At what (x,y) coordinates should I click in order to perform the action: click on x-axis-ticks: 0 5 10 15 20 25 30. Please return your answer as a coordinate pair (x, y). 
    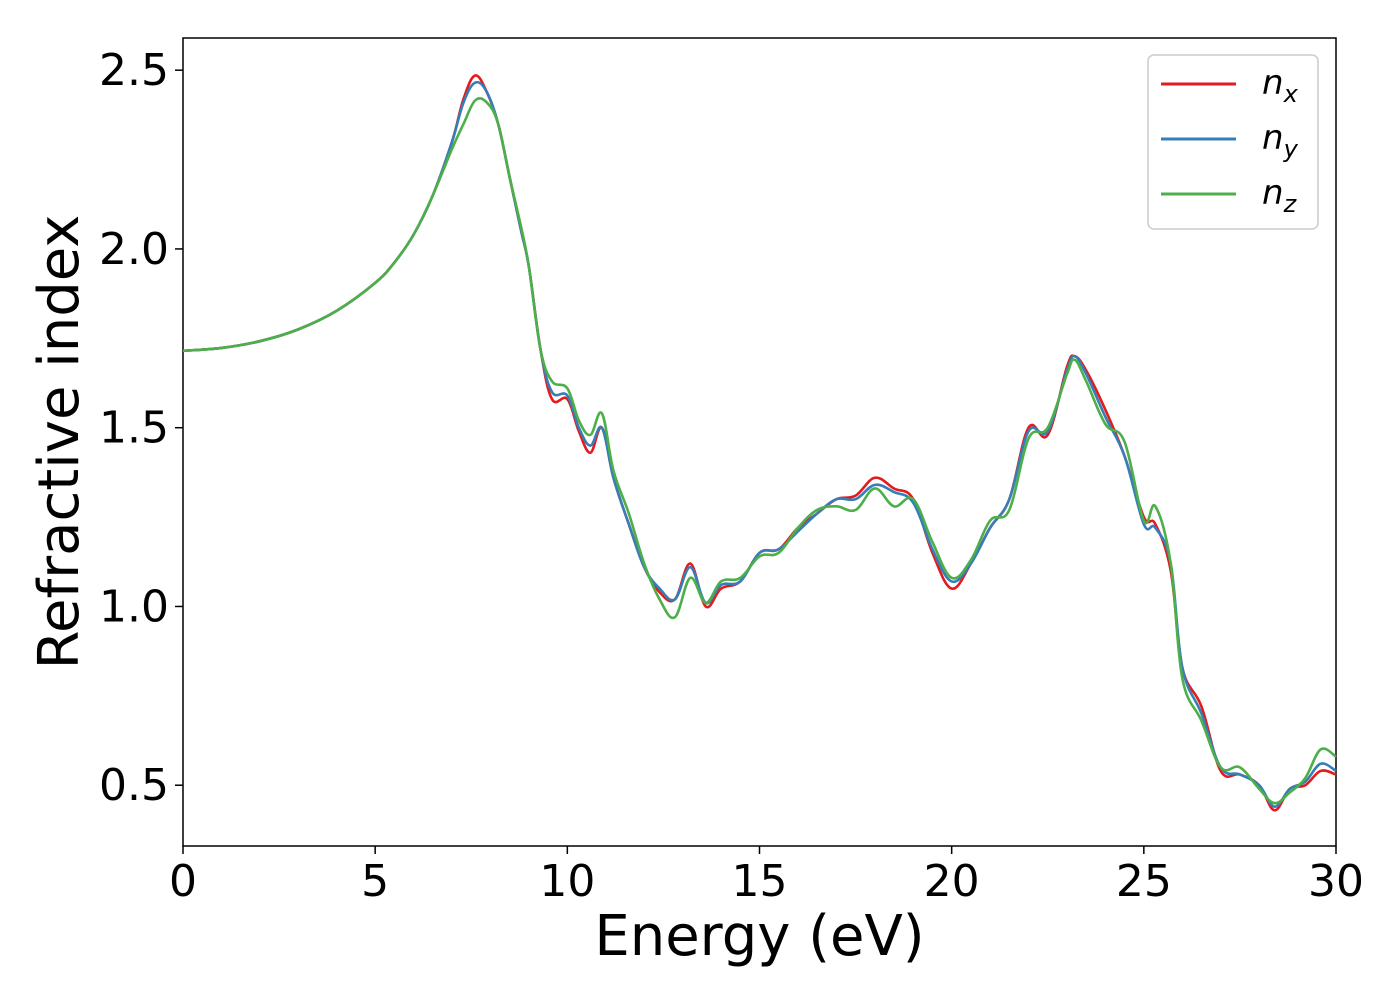
    Looking at the image, I should click on (766, 876).